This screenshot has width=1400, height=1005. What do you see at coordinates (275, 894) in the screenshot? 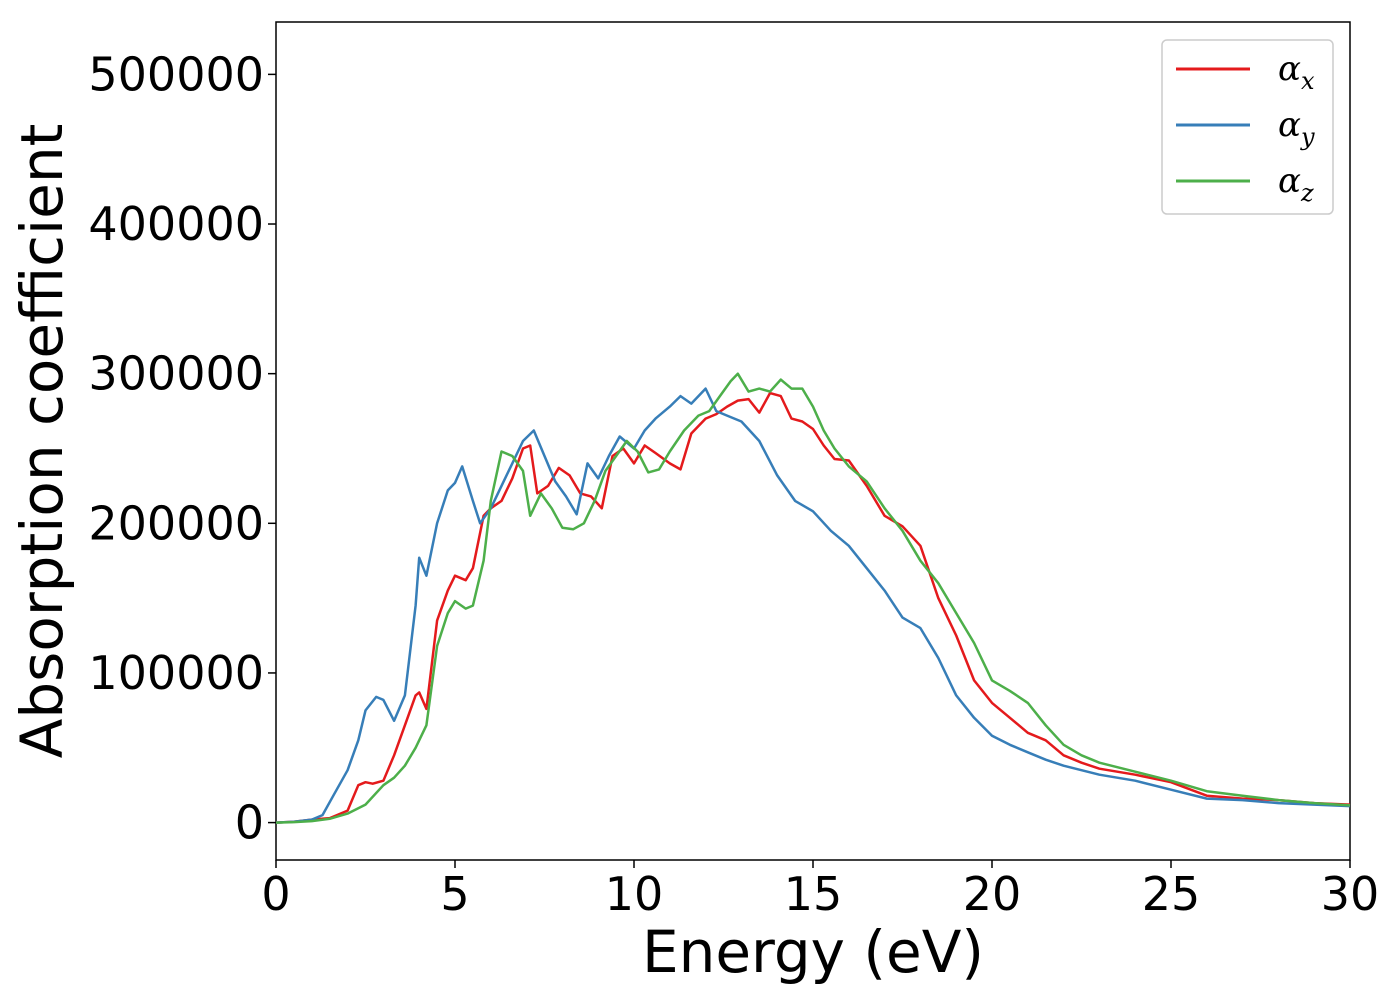
I see `x-tick-label: 0` at bounding box center [275, 894].